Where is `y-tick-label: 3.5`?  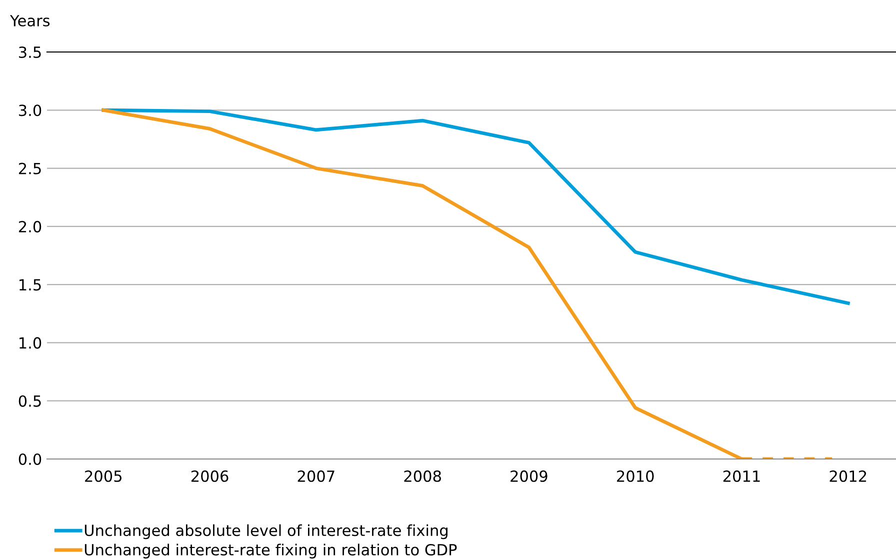
y-tick-label: 3.5 is located at coordinates (30, 52).